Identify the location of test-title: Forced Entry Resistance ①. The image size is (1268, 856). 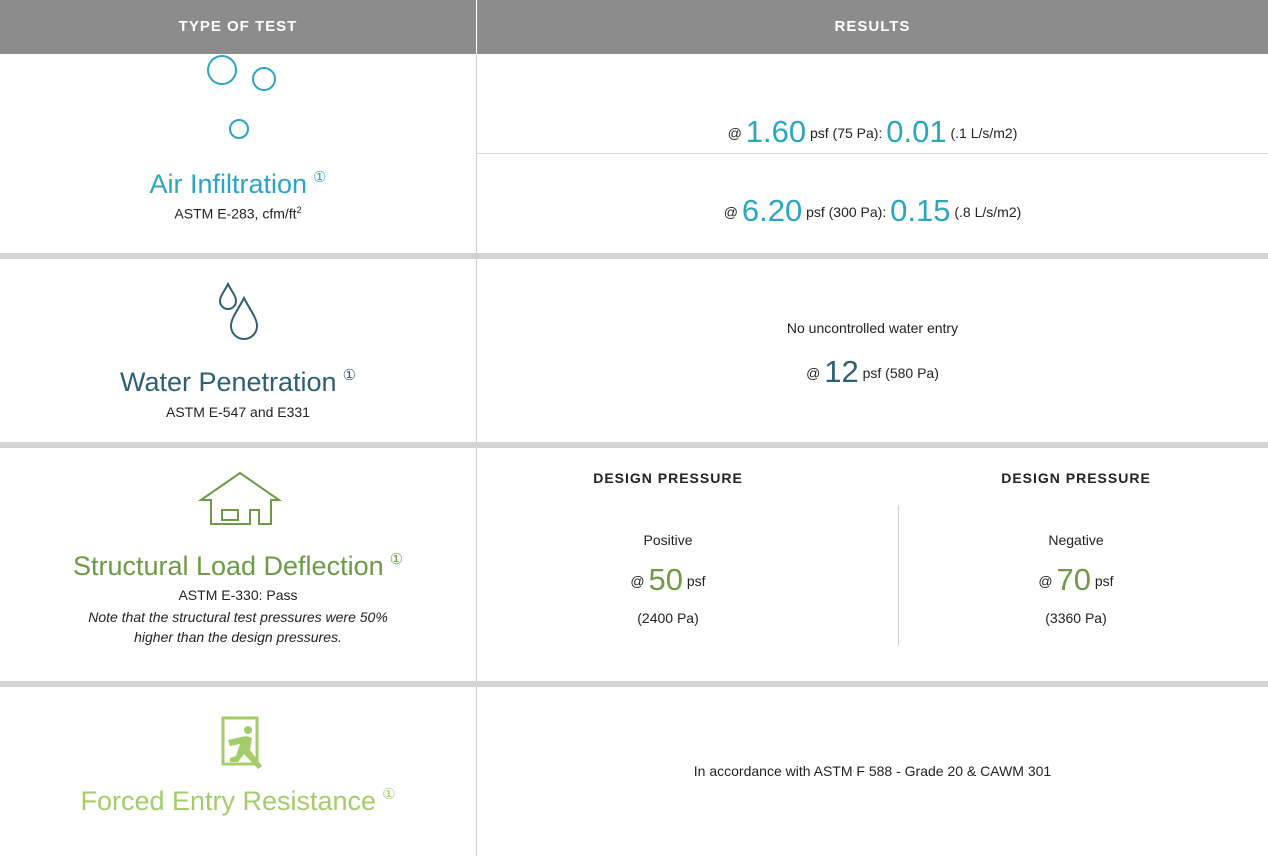
(238, 801).